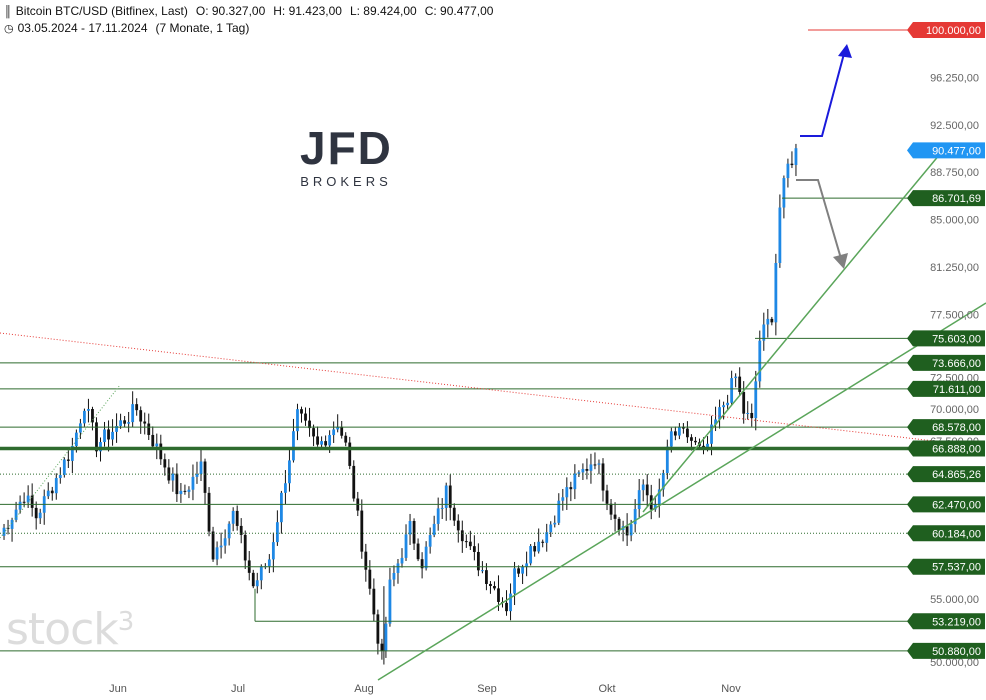  What do you see at coordinates (946, 566) in the screenshot?
I see `level-label: 57.537,00` at bounding box center [946, 566].